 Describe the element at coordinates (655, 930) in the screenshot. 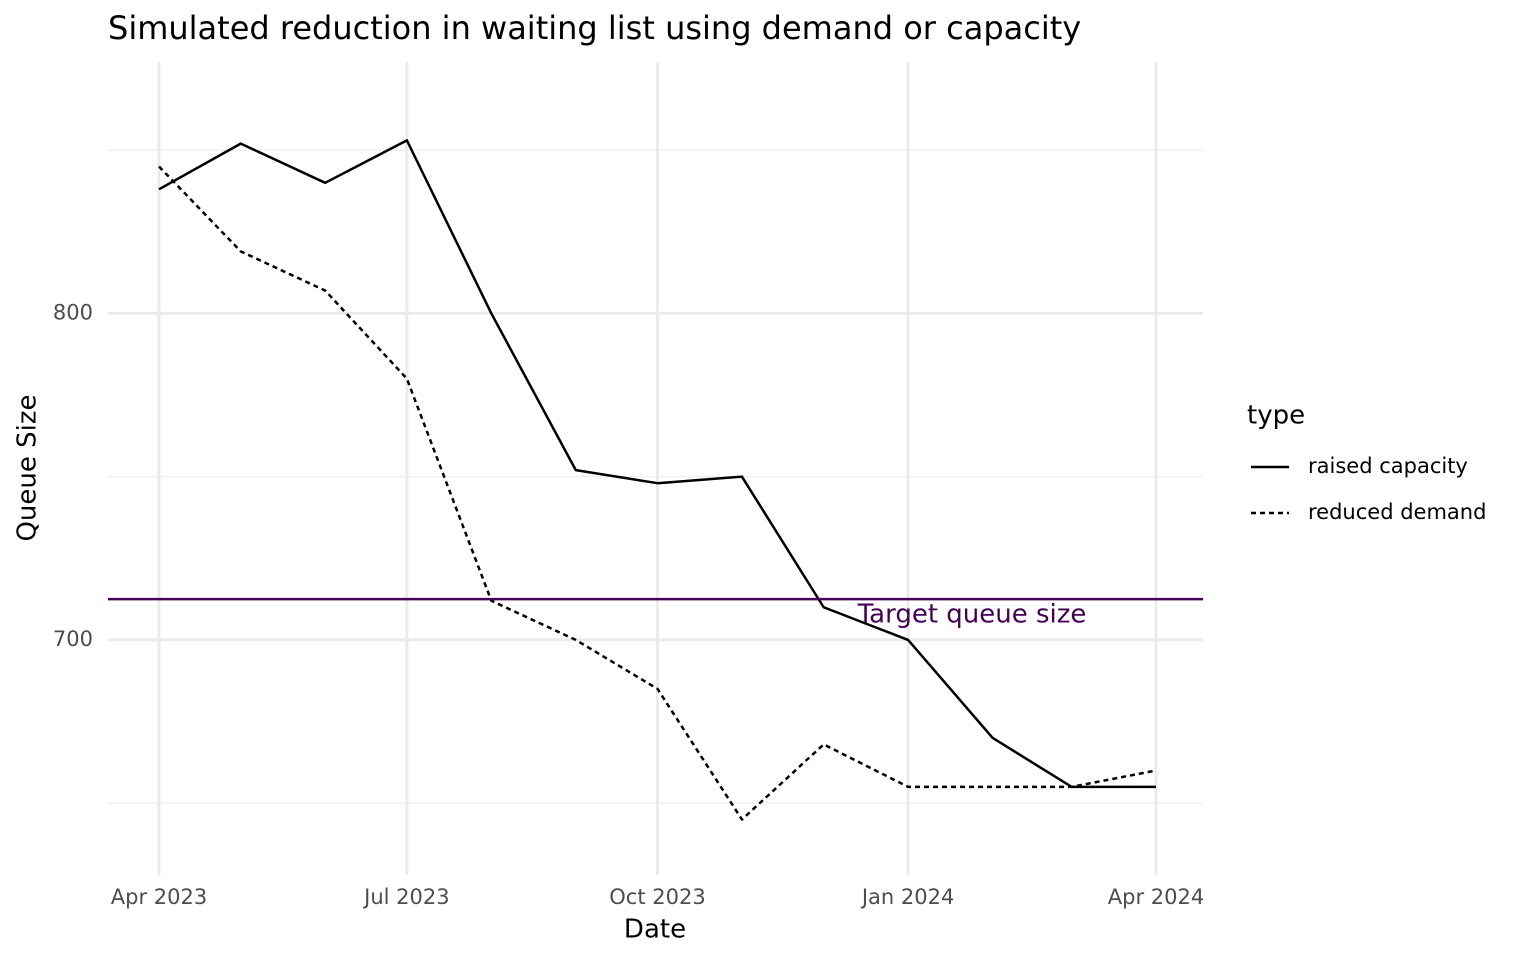

I see `x-axis-label: Date` at that location.